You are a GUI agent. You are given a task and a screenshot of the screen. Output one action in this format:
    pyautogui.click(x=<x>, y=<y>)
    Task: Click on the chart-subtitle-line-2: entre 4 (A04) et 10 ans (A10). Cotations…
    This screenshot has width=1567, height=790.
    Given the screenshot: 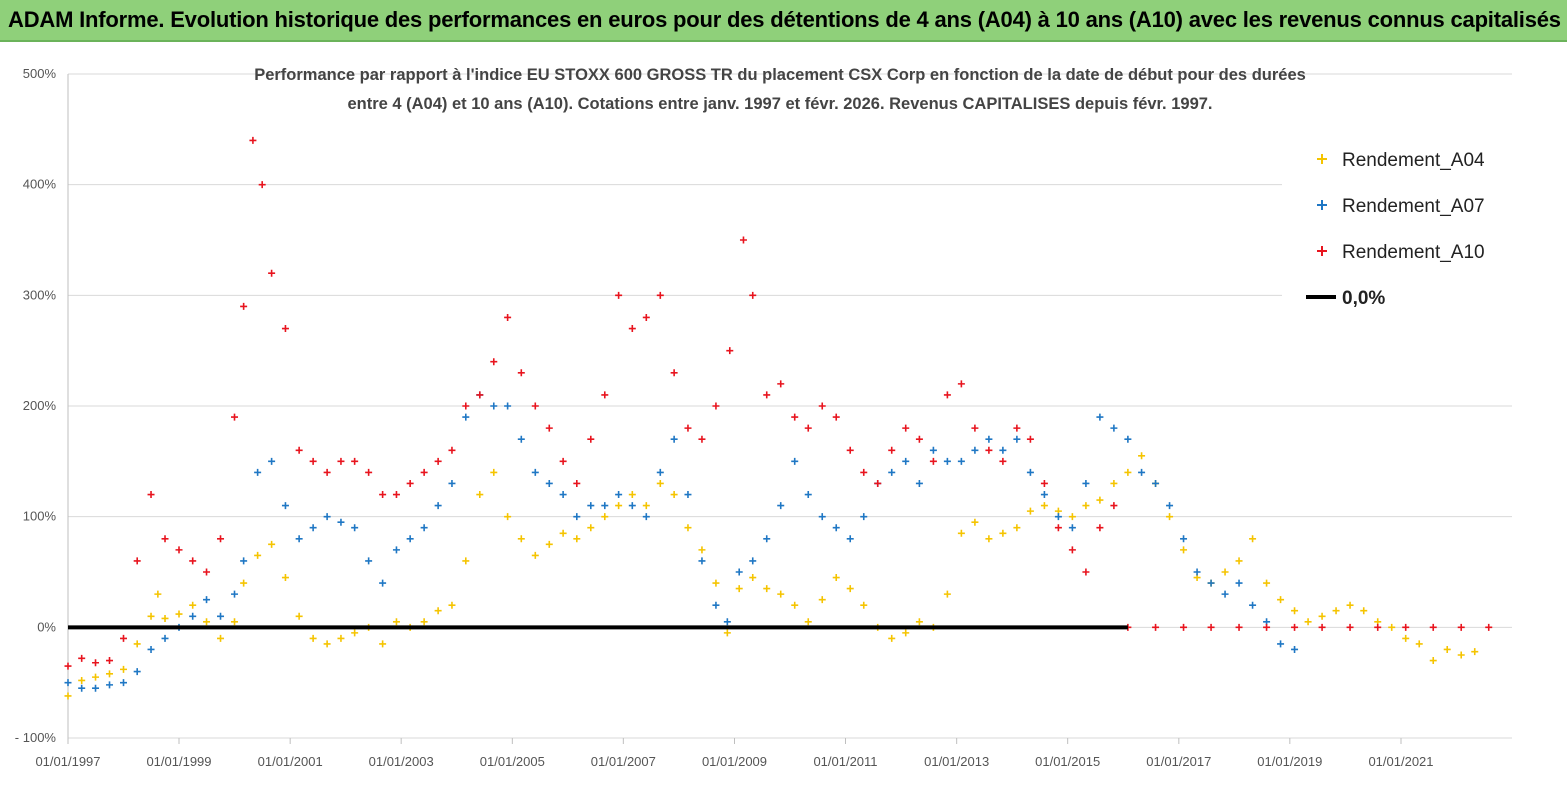 What is the action you would take?
    pyautogui.click(x=779, y=104)
    